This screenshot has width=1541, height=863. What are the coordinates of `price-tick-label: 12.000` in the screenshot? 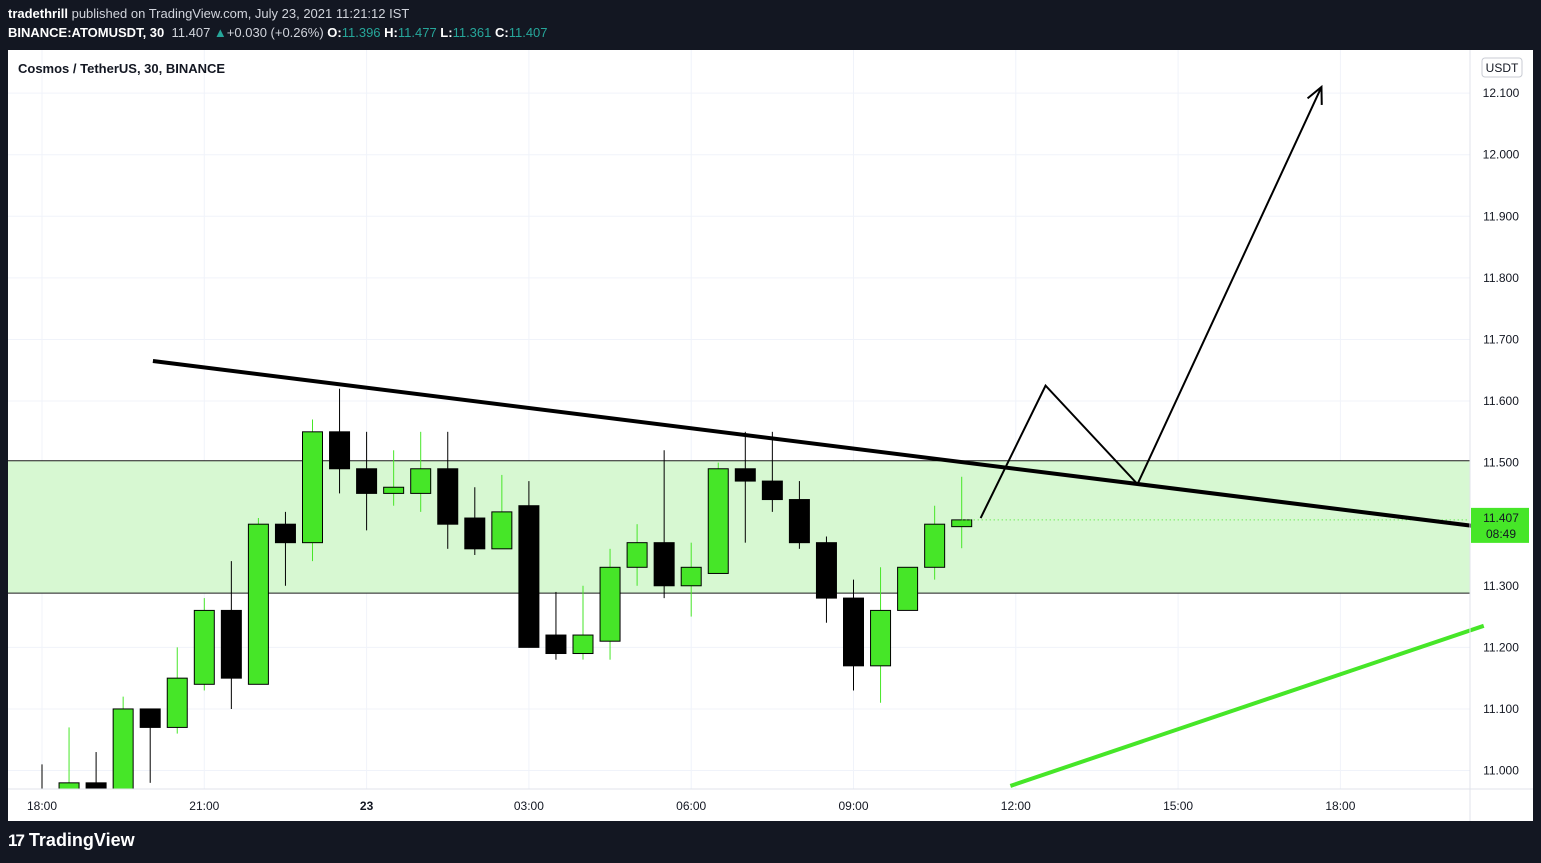 It's located at (1501, 155).